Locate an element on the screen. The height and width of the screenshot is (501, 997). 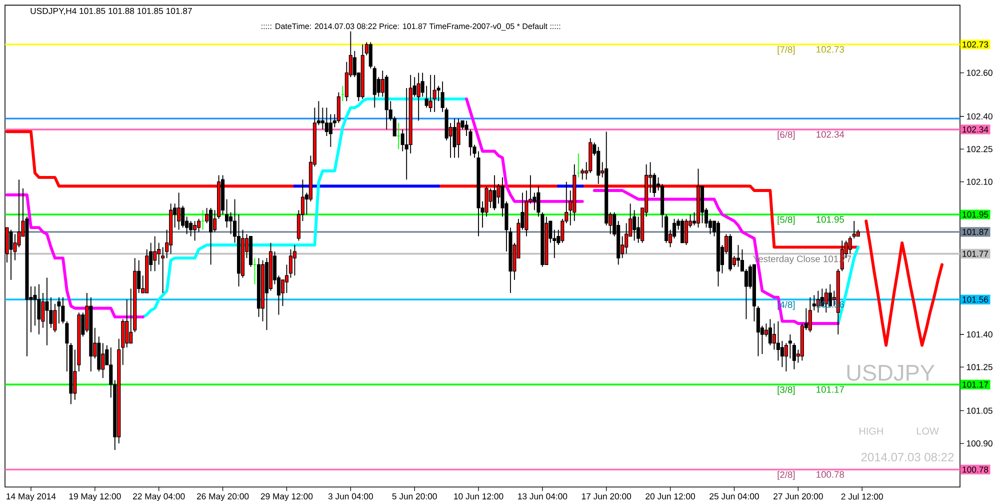
annotation: [7/8] is located at coordinates (786, 50).